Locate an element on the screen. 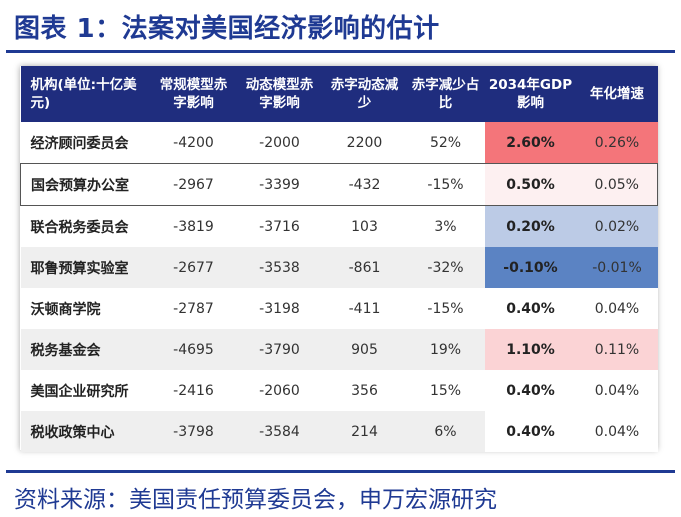 This screenshot has width=681, height=517. header-gdp-impact: 2034年GDP影响 is located at coordinates (530, 94).